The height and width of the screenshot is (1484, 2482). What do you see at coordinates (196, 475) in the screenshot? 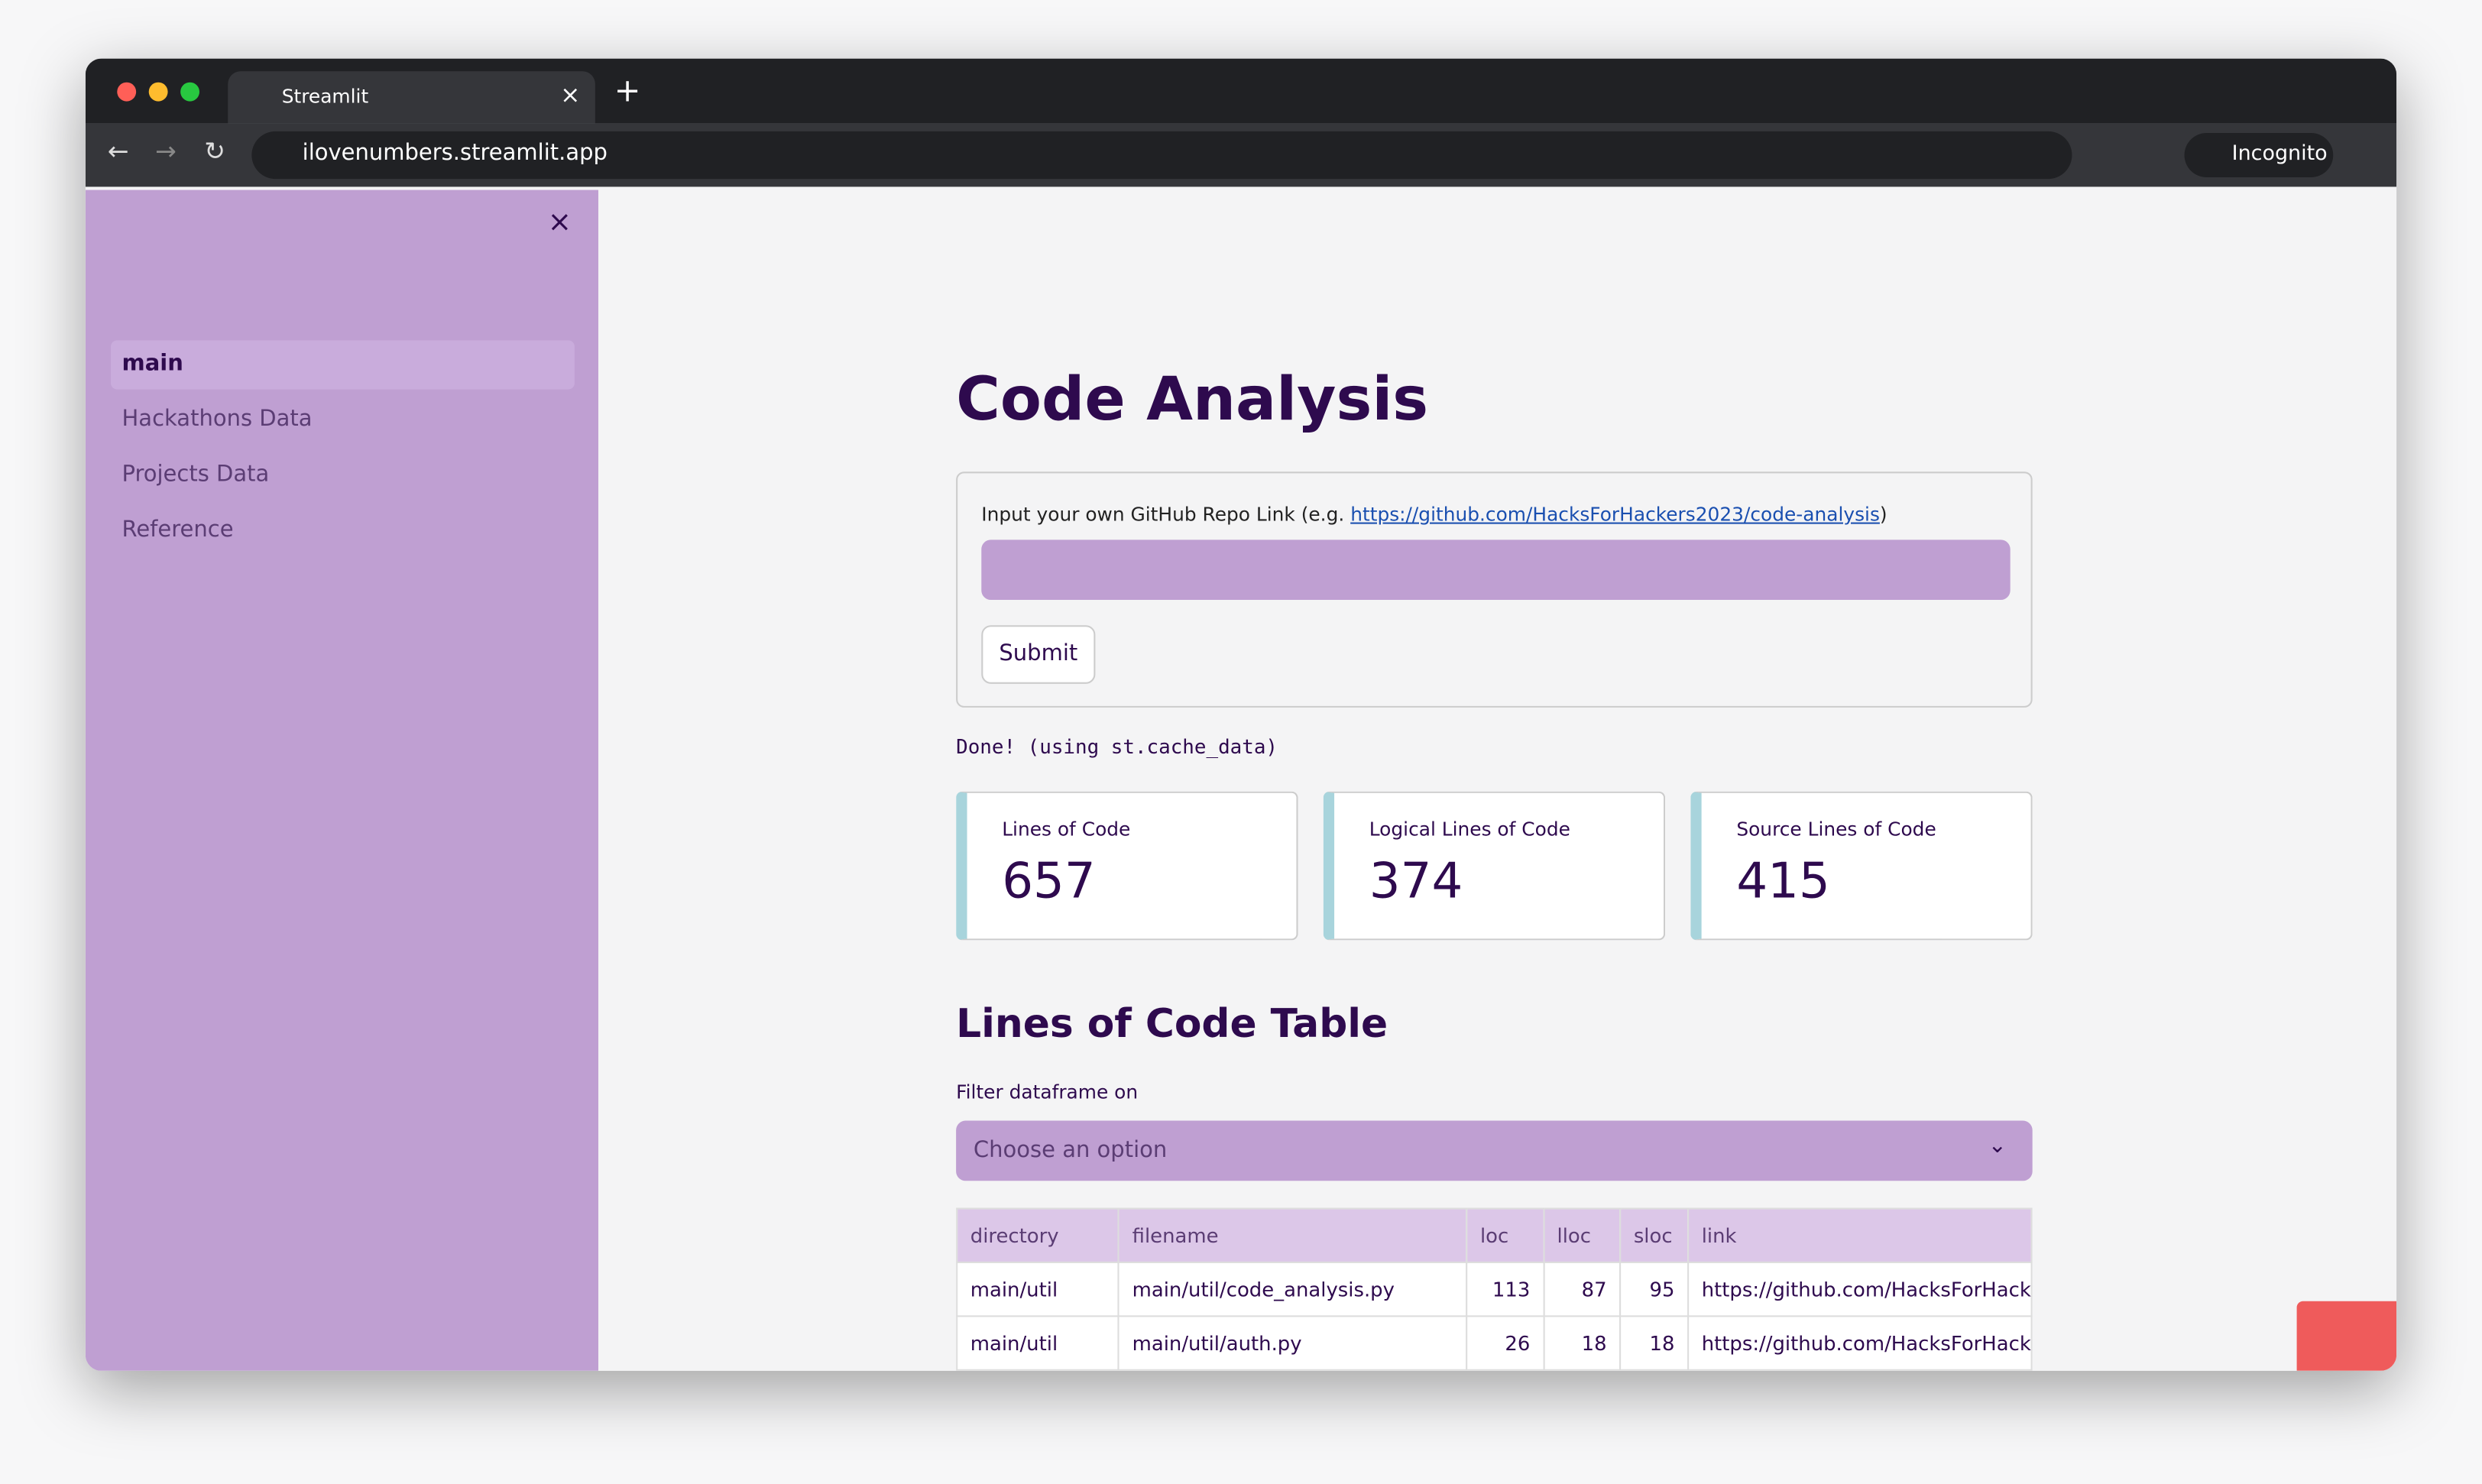
I see `nav-item: Projects Data` at bounding box center [196, 475].